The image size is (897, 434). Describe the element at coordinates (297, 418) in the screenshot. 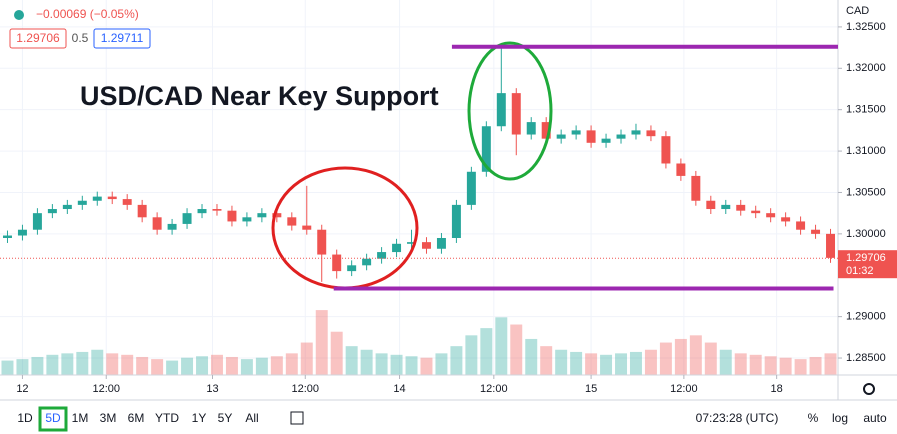

I see `calendar-icon` at that location.